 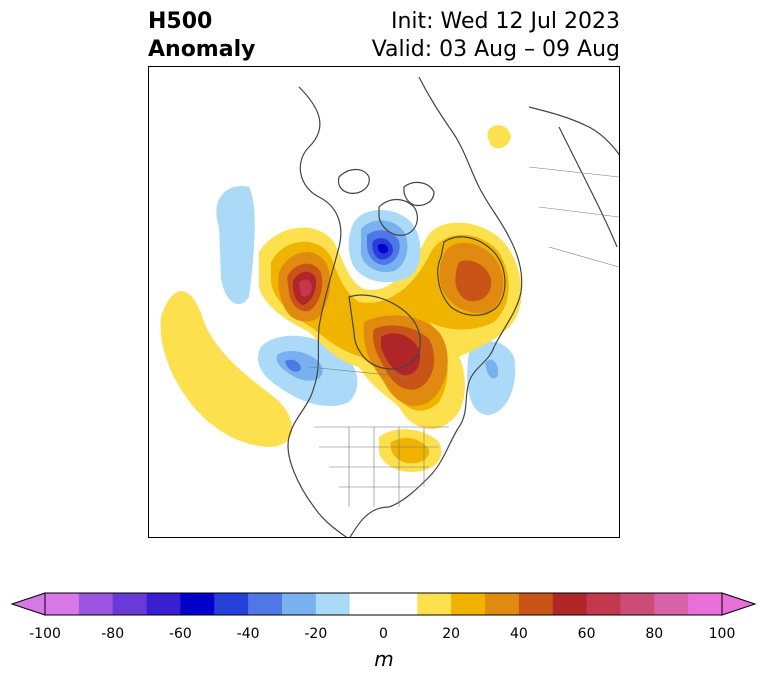 I want to click on colorbar-border, so click(x=383, y=604).